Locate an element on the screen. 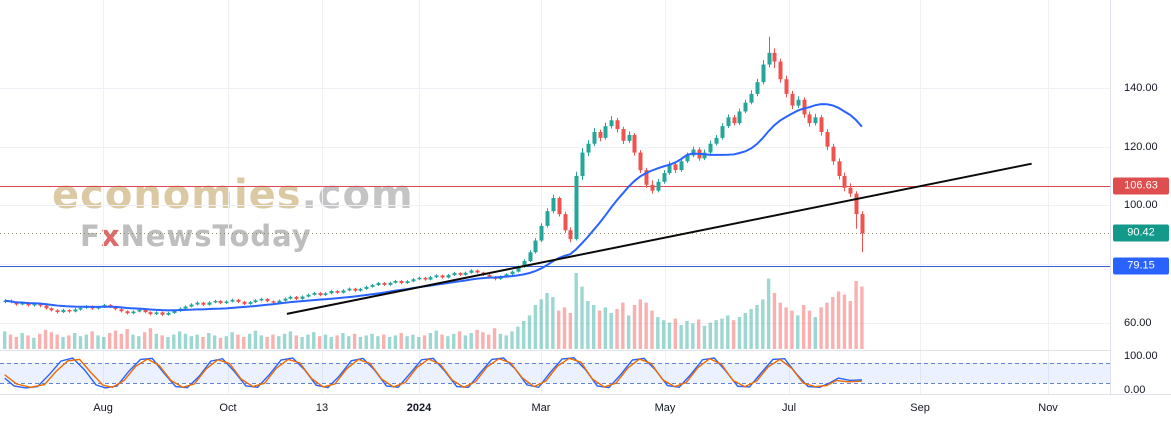 This screenshot has height=428, width=1171. time-tick-label: 13 is located at coordinates (322, 408).